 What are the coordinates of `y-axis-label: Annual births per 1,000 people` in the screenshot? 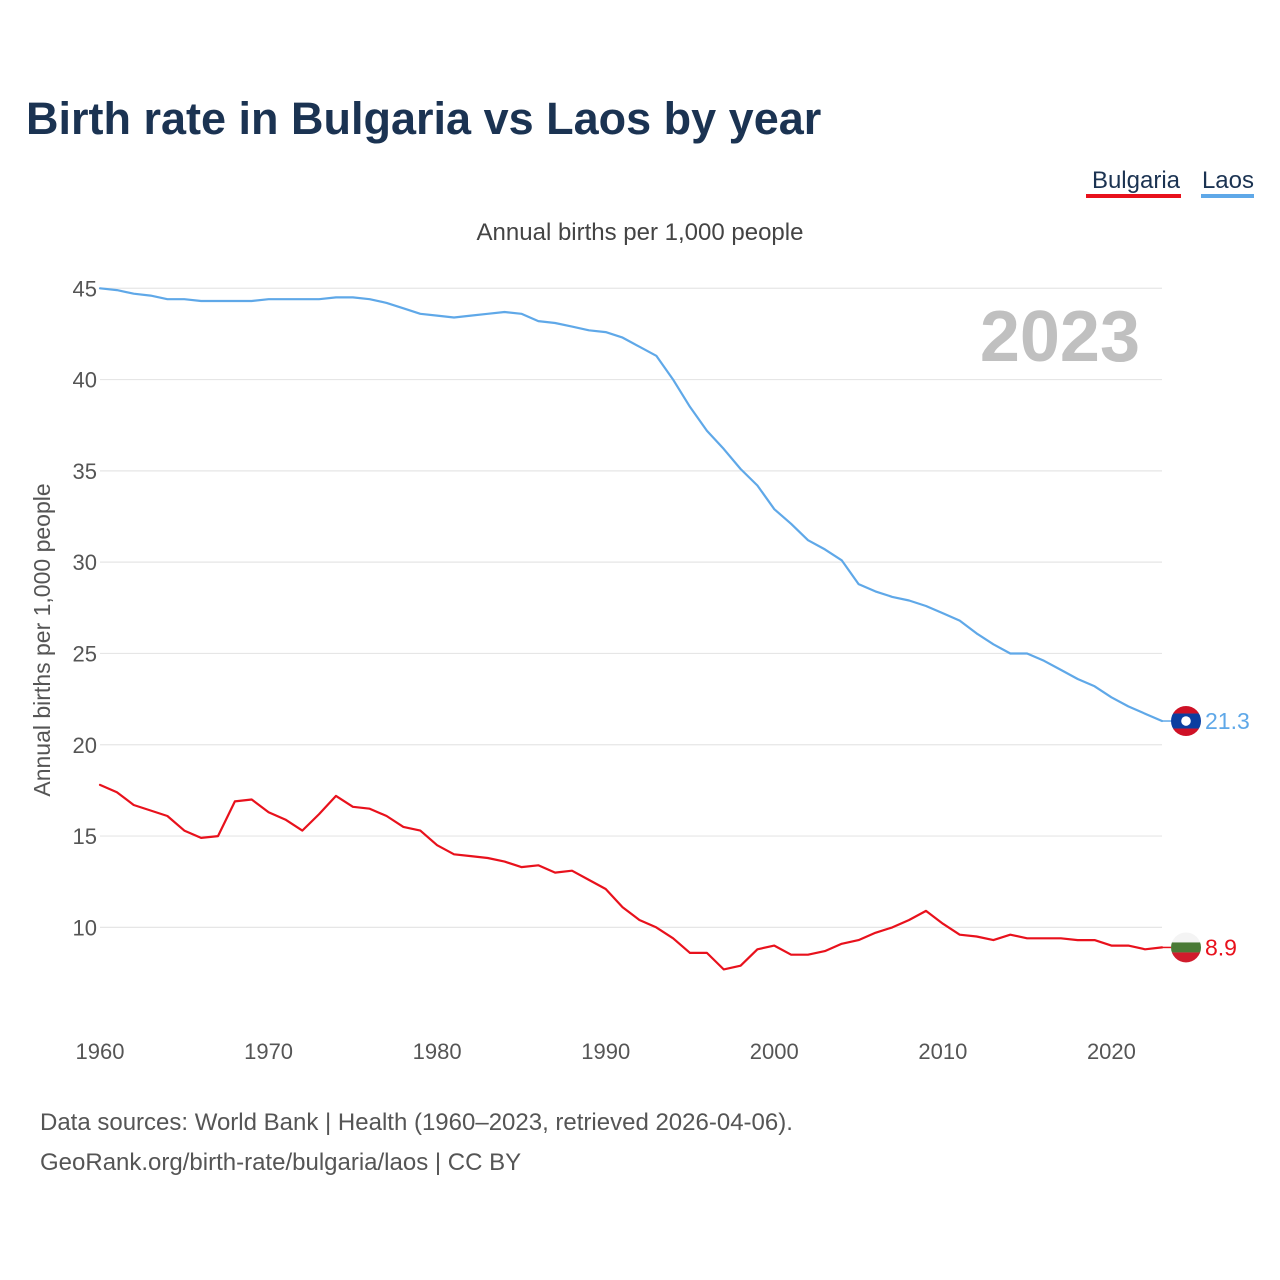 It's located at (42, 639).